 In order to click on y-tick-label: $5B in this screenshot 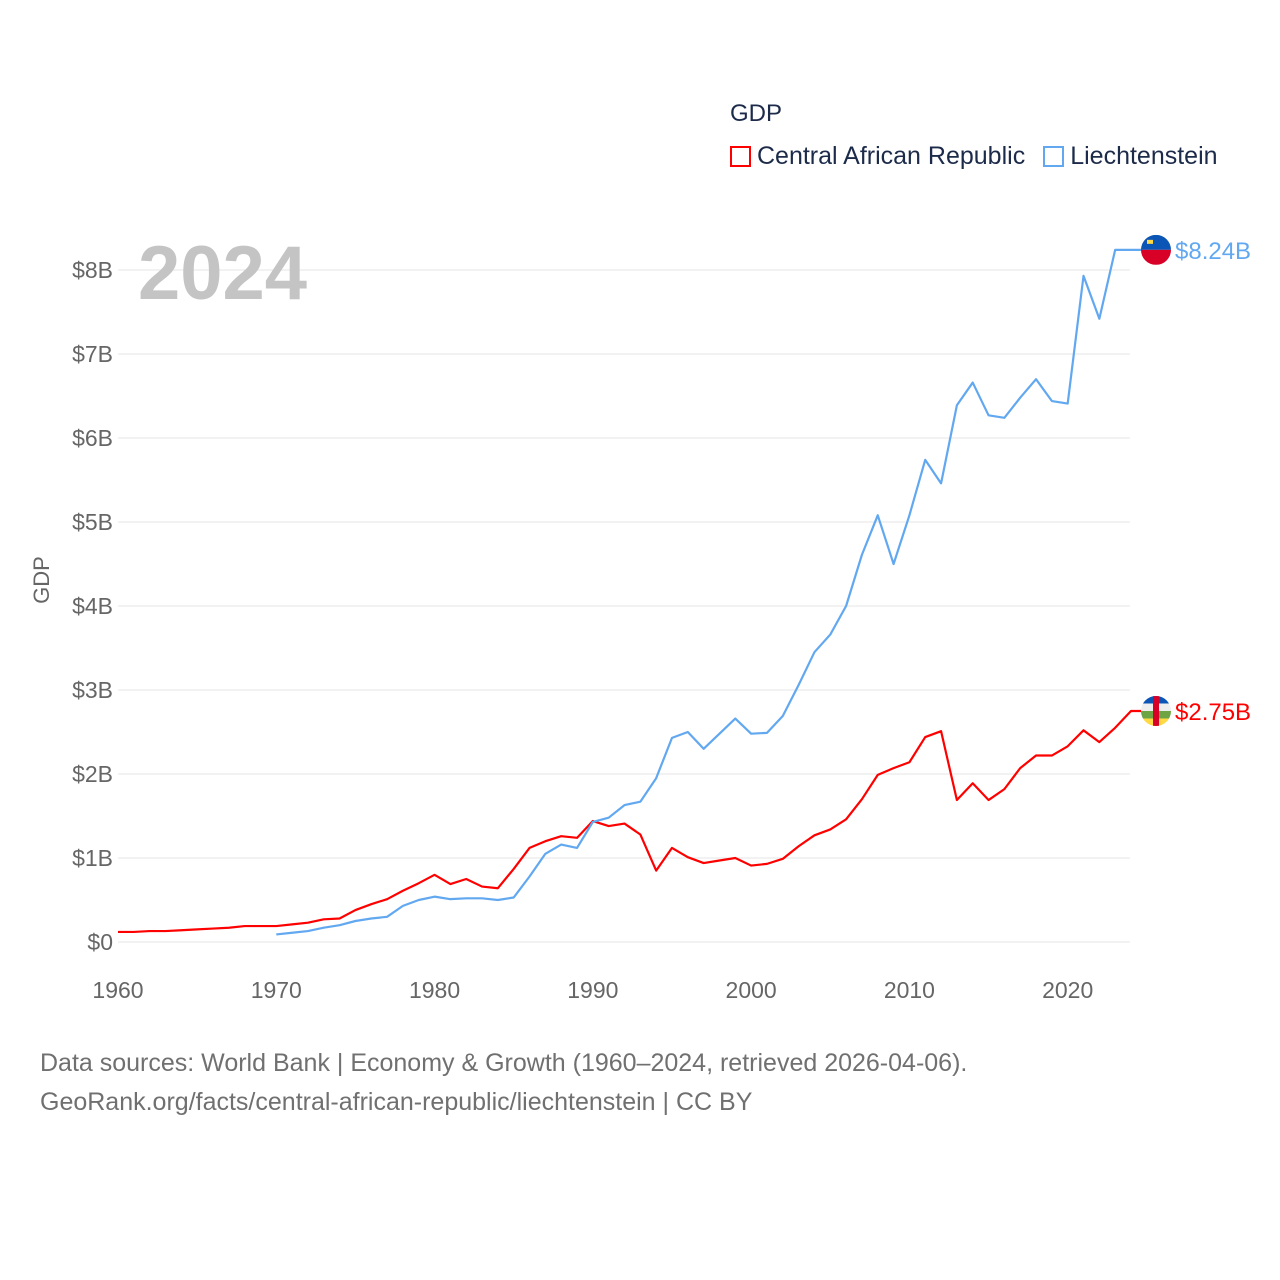, I will do `click(92, 522)`.